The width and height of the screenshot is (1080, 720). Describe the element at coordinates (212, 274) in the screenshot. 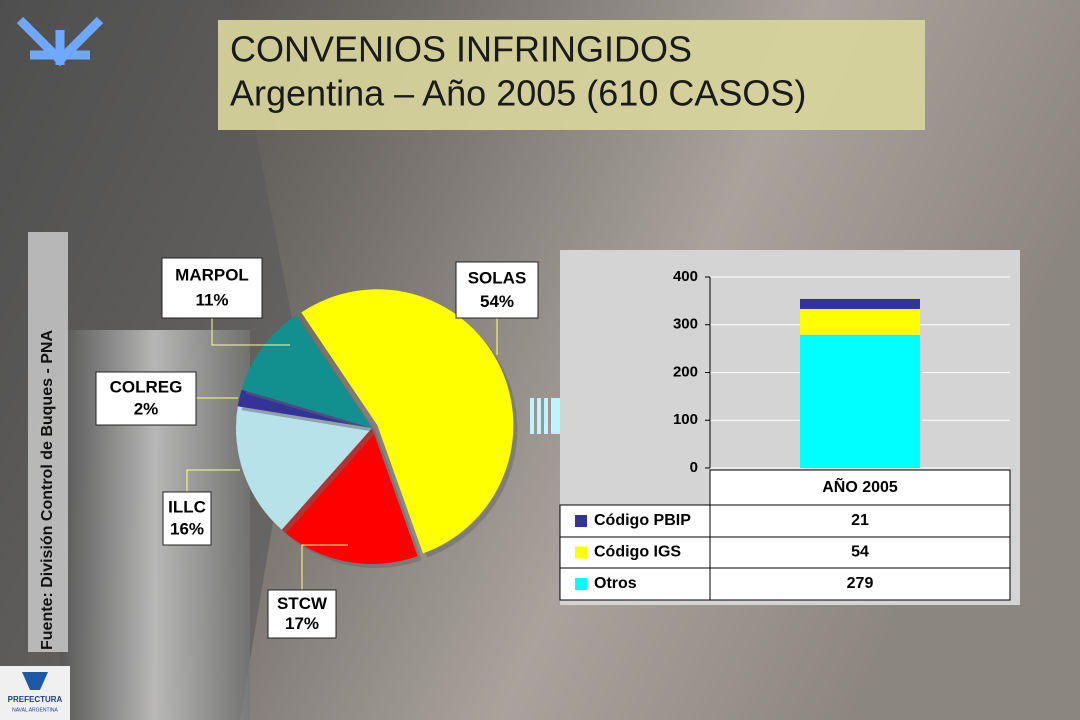

I see `slice-label: MARPOL` at that location.